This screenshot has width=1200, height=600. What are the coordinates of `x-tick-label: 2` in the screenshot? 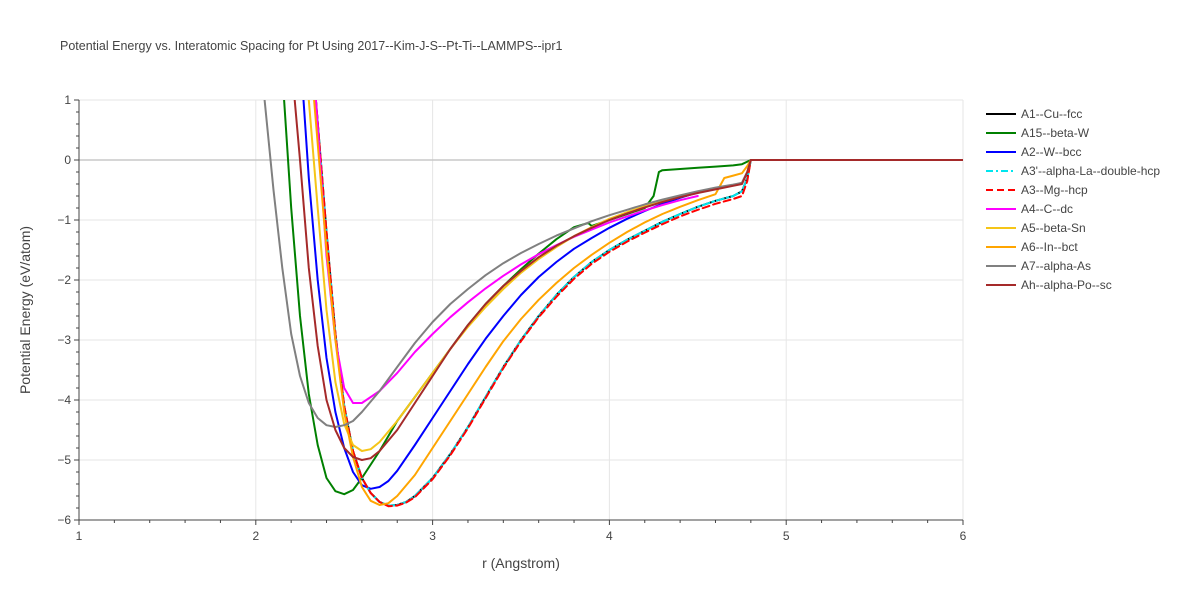 It's located at (255, 536).